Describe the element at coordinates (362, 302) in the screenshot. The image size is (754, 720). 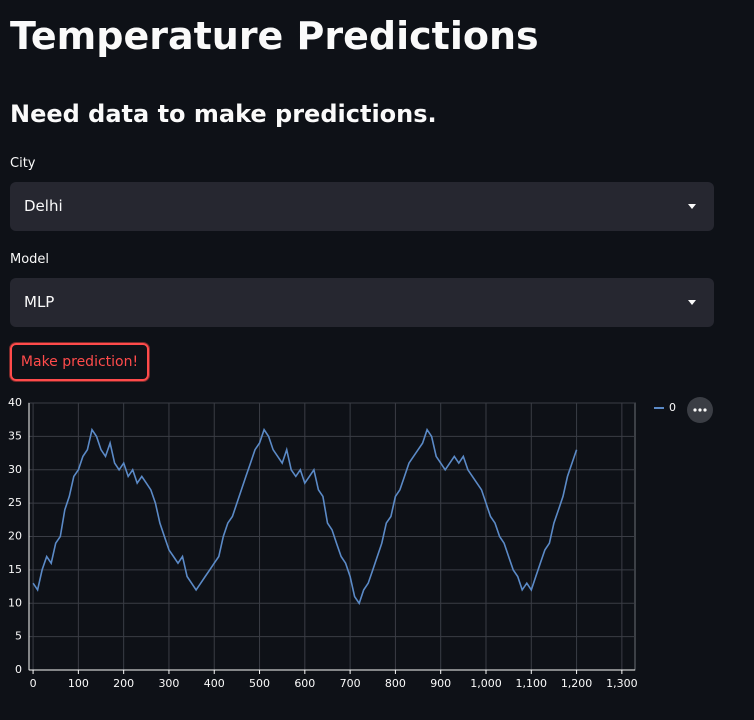
I see `model-select: MLP` at that location.